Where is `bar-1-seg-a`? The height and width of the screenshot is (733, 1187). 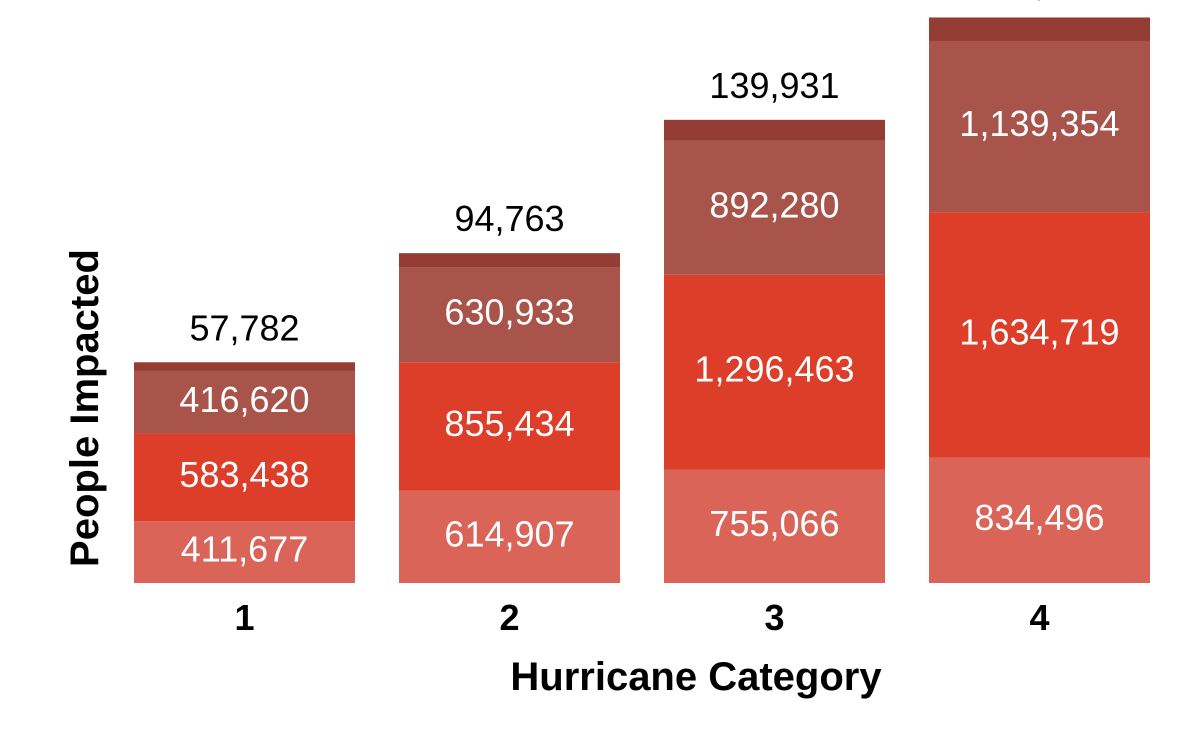
bar-1-seg-a is located at coordinates (244, 552).